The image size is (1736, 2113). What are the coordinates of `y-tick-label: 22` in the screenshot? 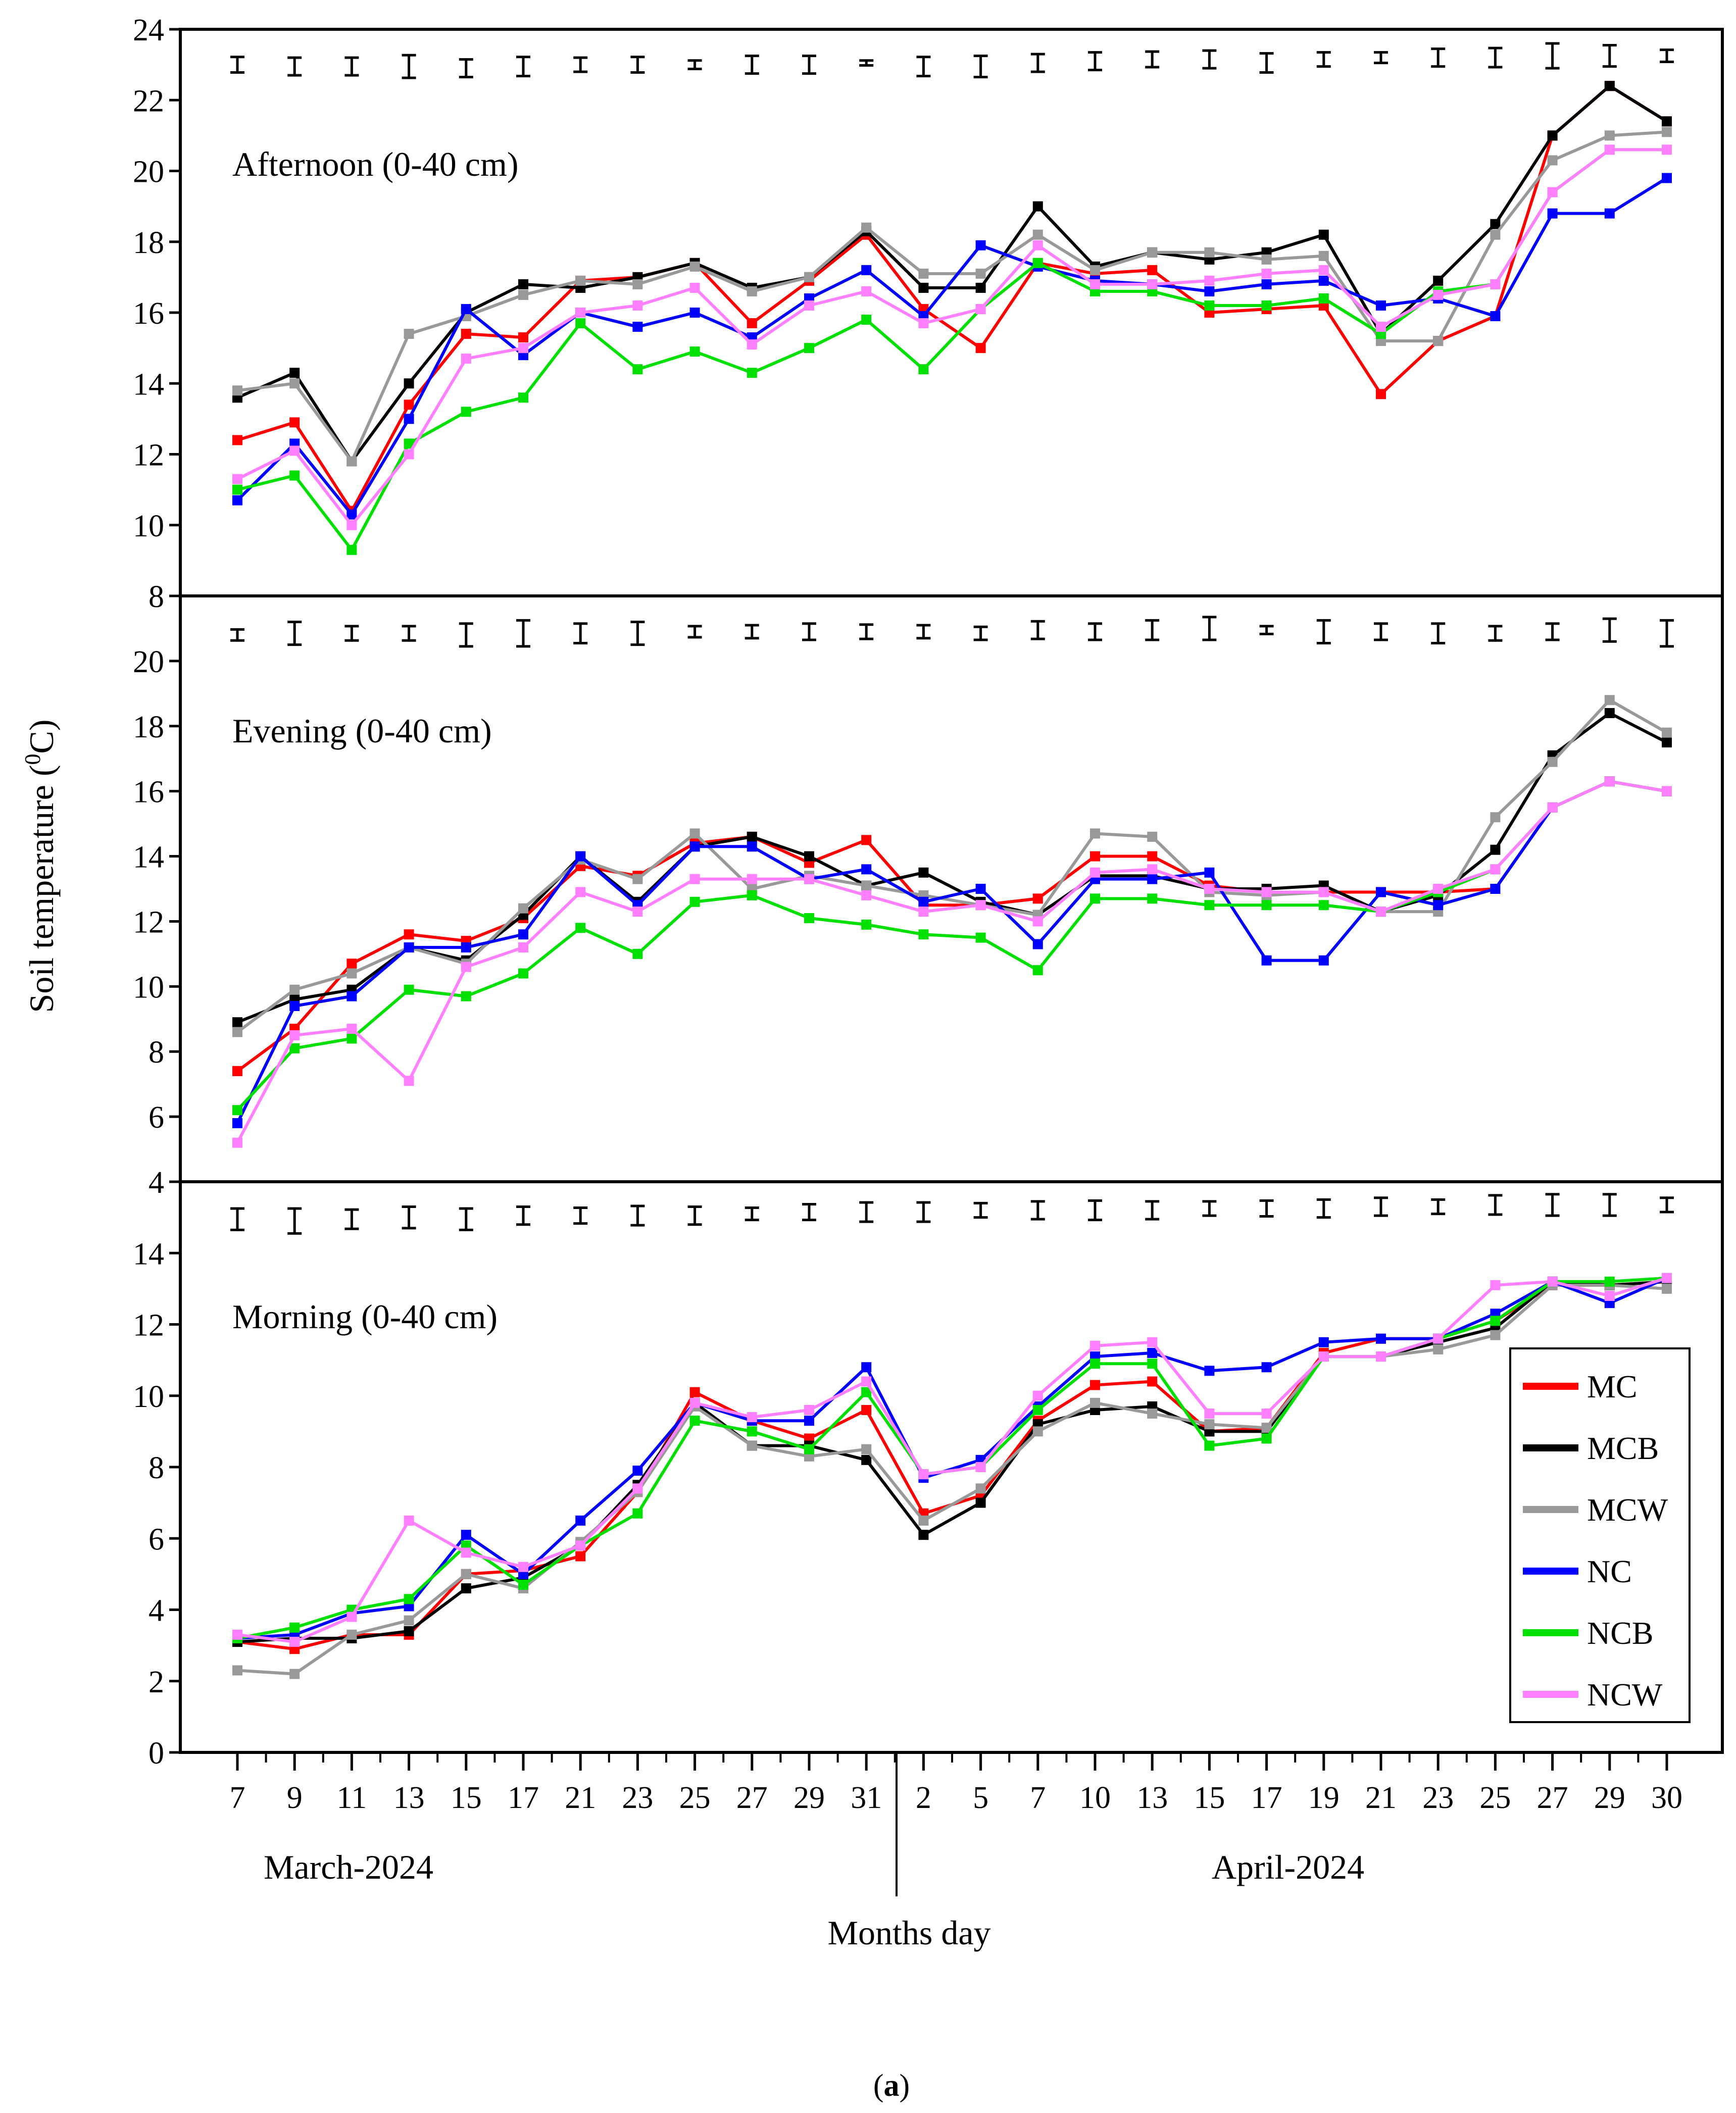 It's located at (148, 101).